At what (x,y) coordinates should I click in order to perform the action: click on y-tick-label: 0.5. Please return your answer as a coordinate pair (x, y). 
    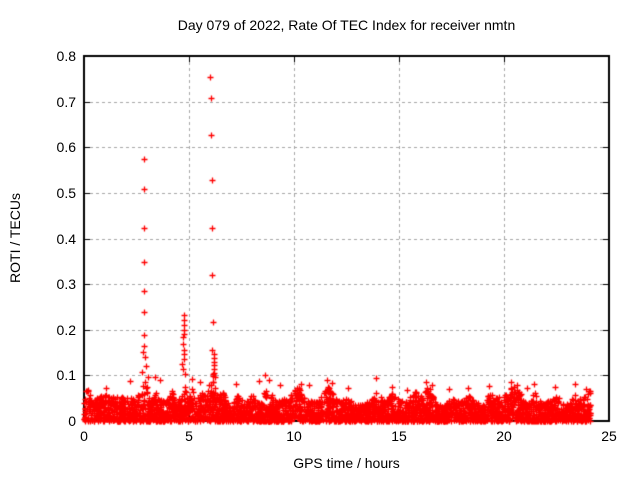
    Looking at the image, I should click on (66, 192).